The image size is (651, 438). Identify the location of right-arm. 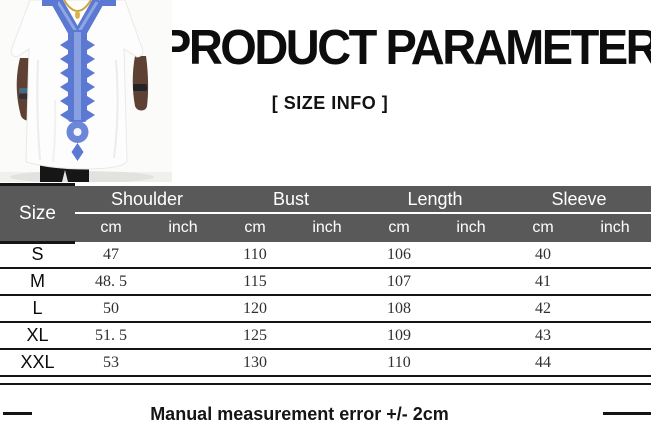
(140, 83).